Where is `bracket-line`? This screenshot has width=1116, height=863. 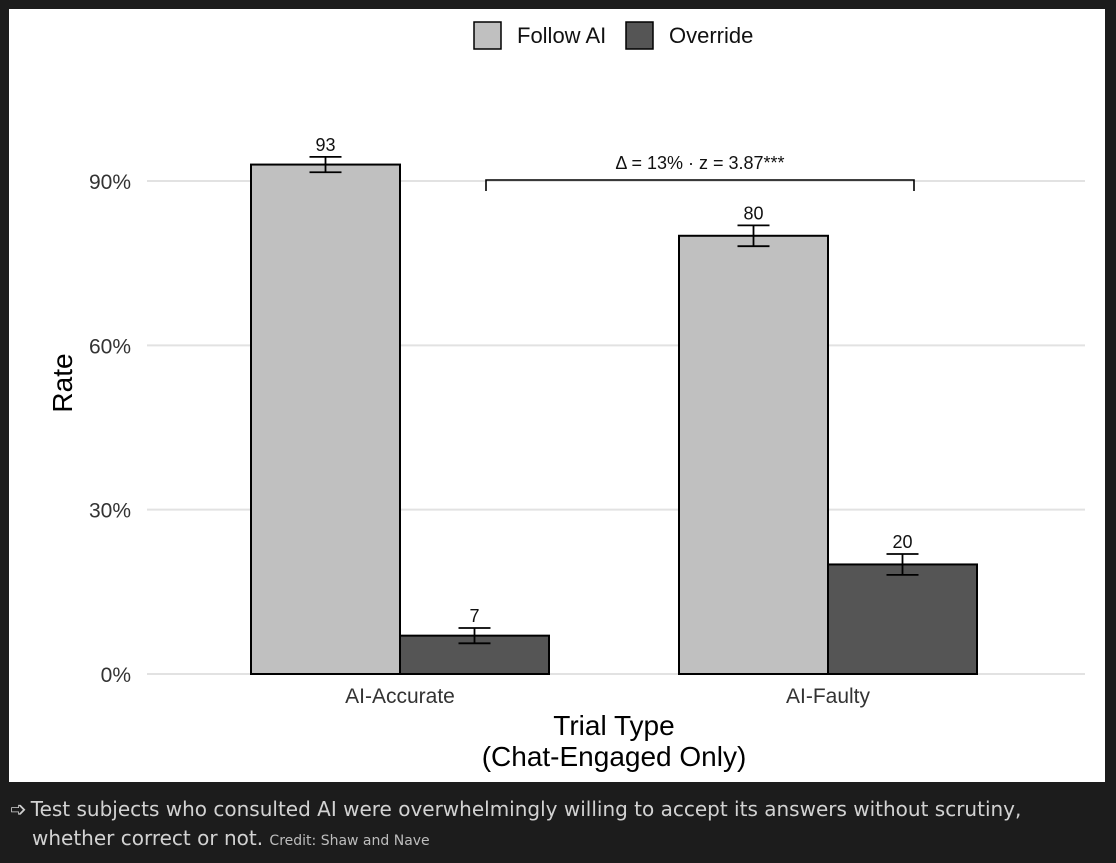
bracket-line is located at coordinates (700, 185).